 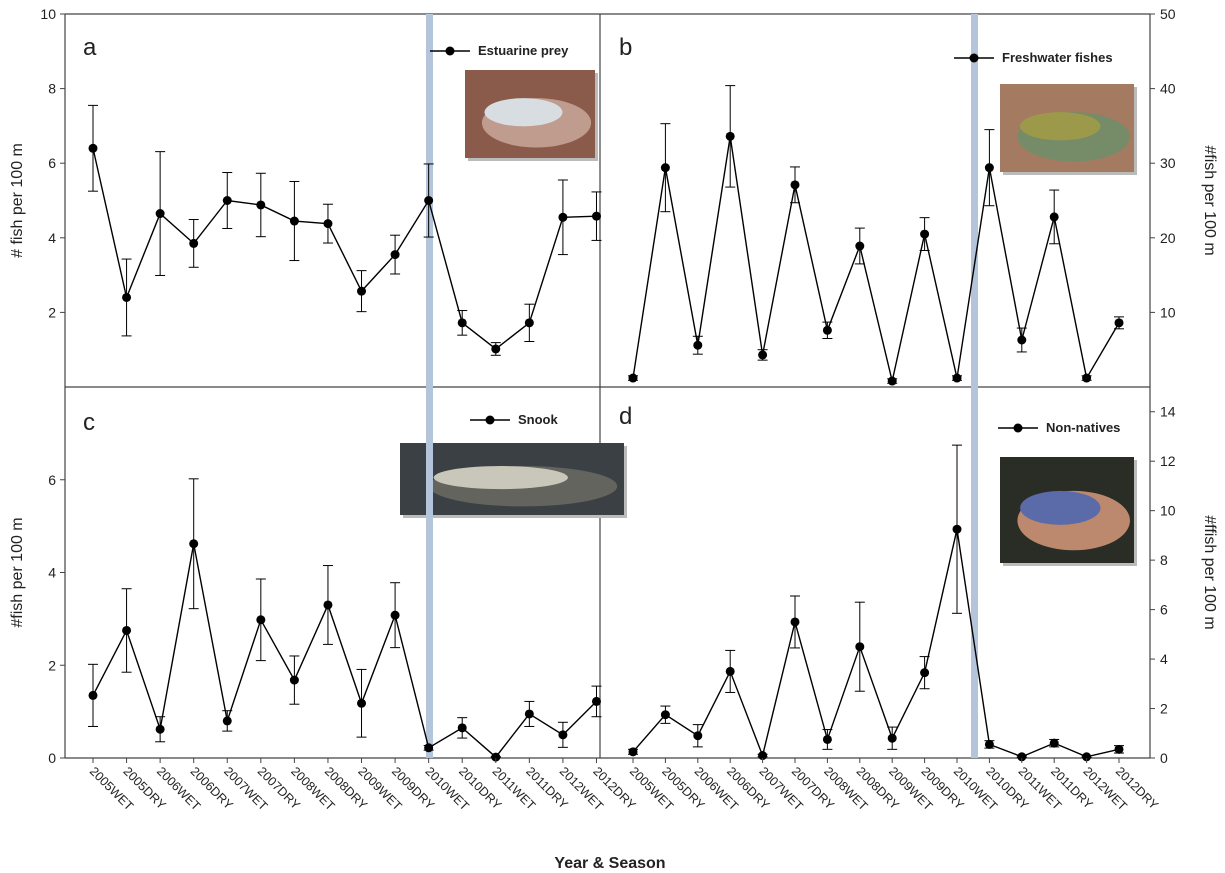 I want to click on legend-a: Estuarine prey, so click(x=499, y=50).